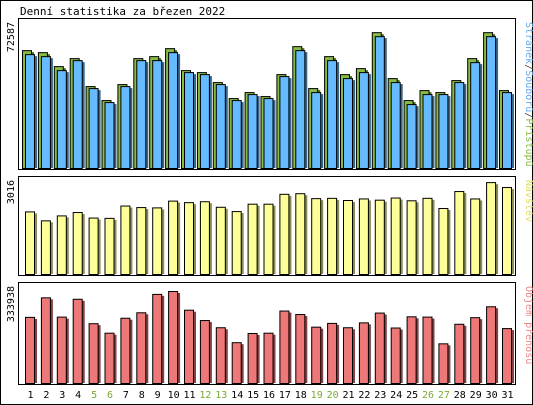 The image size is (533, 405). I want to click on y-axis-label-part: Objem přenosu, so click(528, 325).